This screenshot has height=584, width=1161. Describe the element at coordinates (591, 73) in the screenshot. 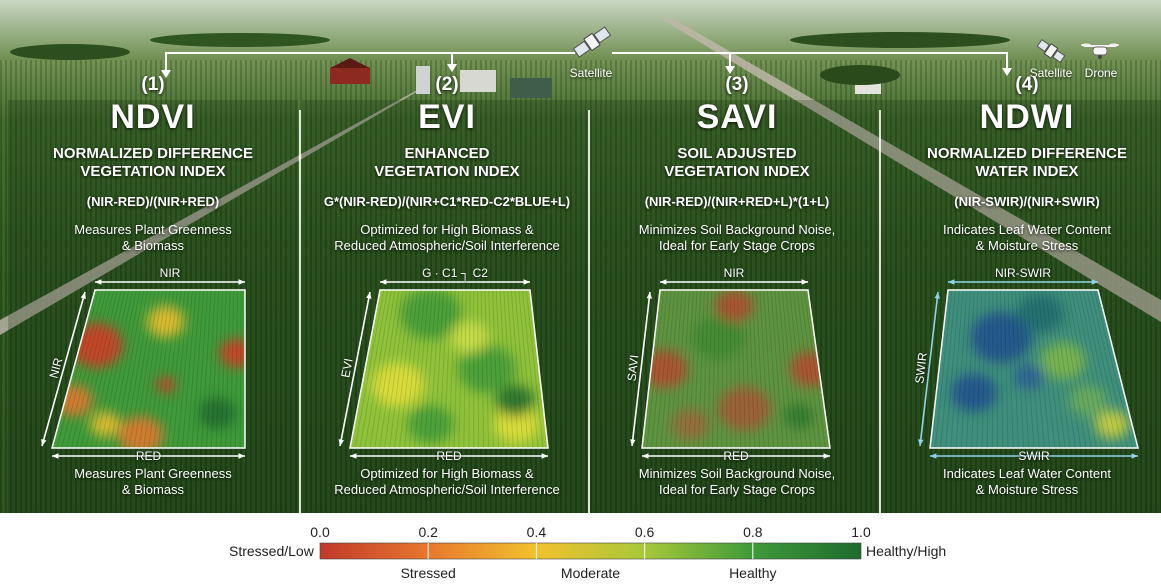

I see `satellite-label: Satellite` at that location.